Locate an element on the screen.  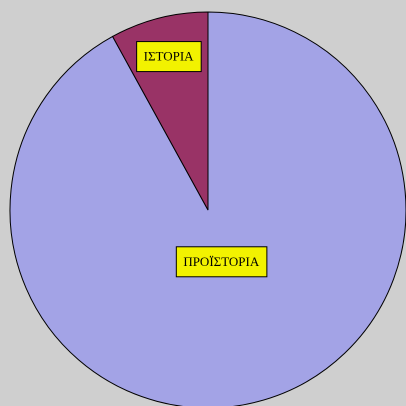
slice-label: ΙΣΤΟΡΙΑ is located at coordinates (169, 57).